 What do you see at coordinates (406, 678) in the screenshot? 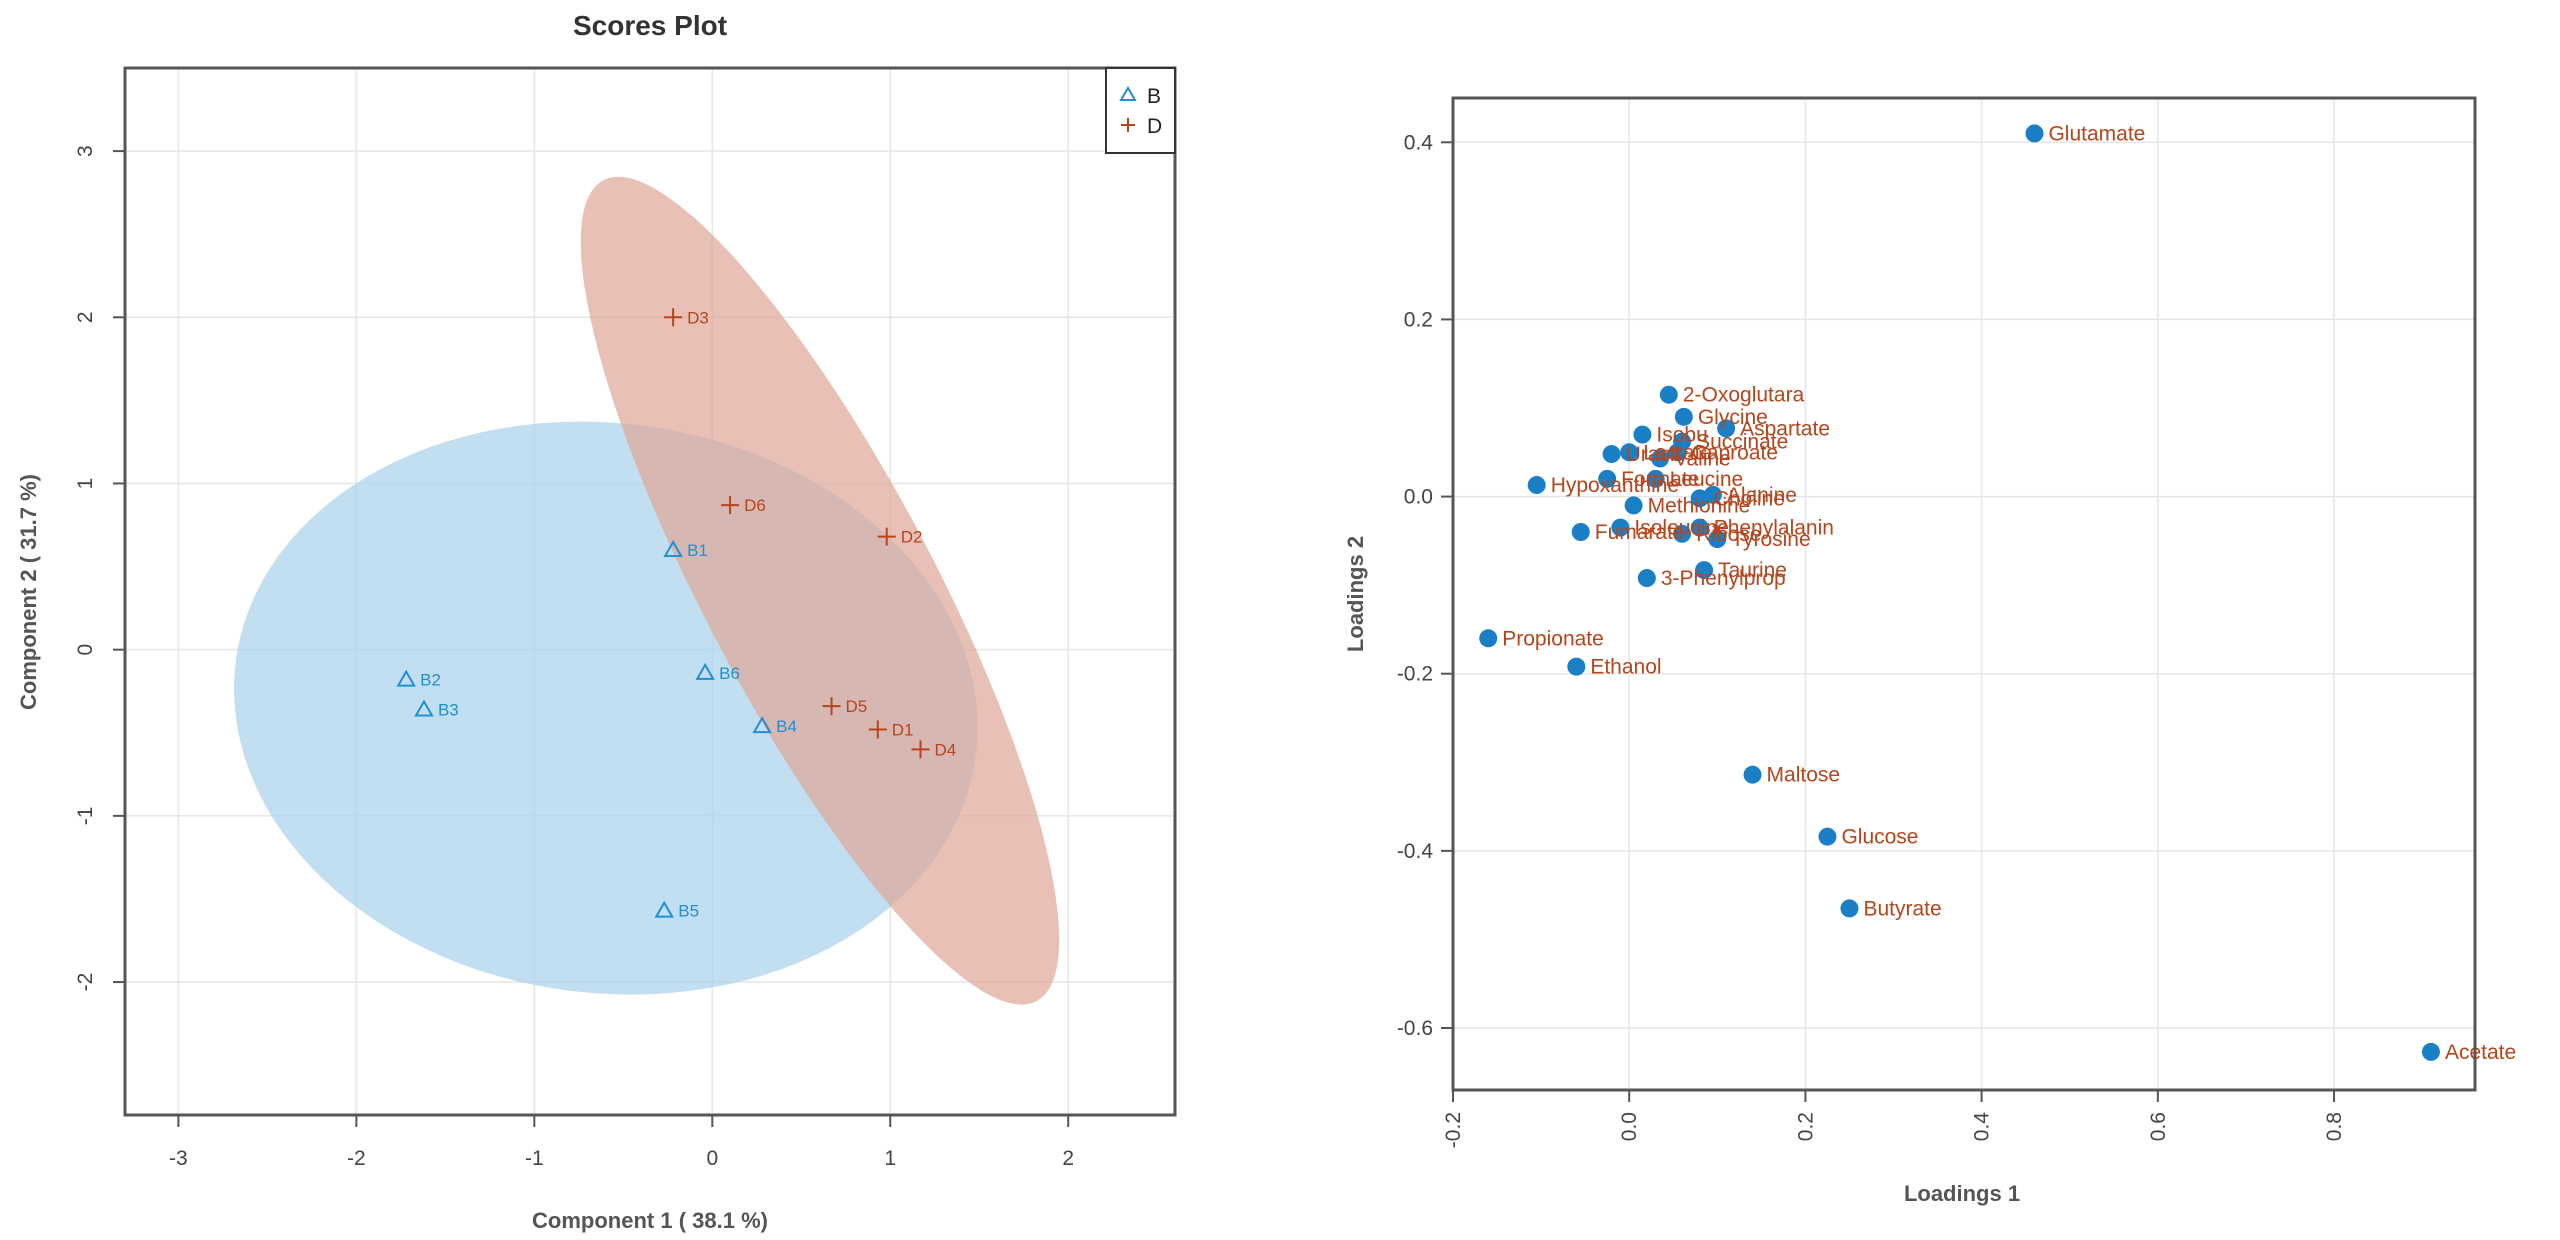
I see `score-point-b2` at bounding box center [406, 678].